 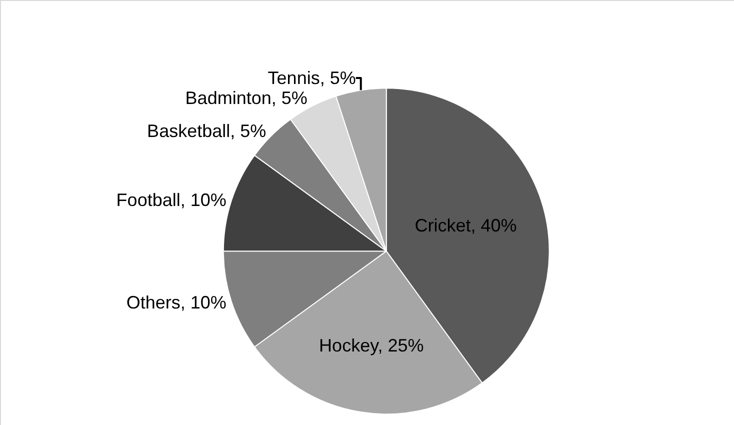 I want to click on slice-label: Football, 10%, so click(x=171, y=200).